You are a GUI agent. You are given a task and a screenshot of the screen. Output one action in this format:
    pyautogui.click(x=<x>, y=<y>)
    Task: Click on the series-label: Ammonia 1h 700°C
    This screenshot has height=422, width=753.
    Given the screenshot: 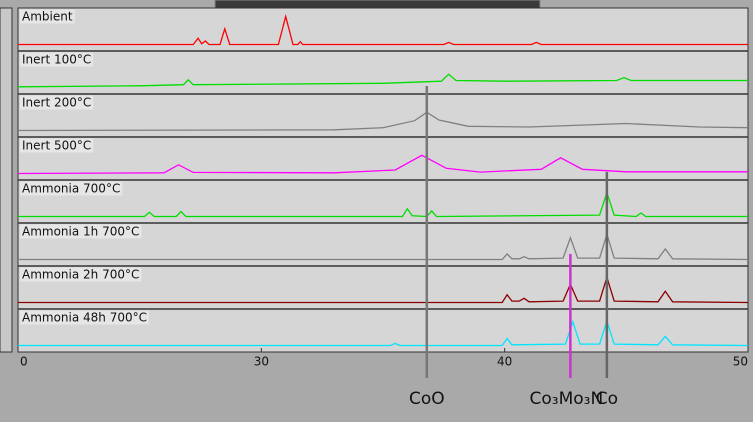 What is the action you would take?
    pyautogui.click(x=80, y=232)
    